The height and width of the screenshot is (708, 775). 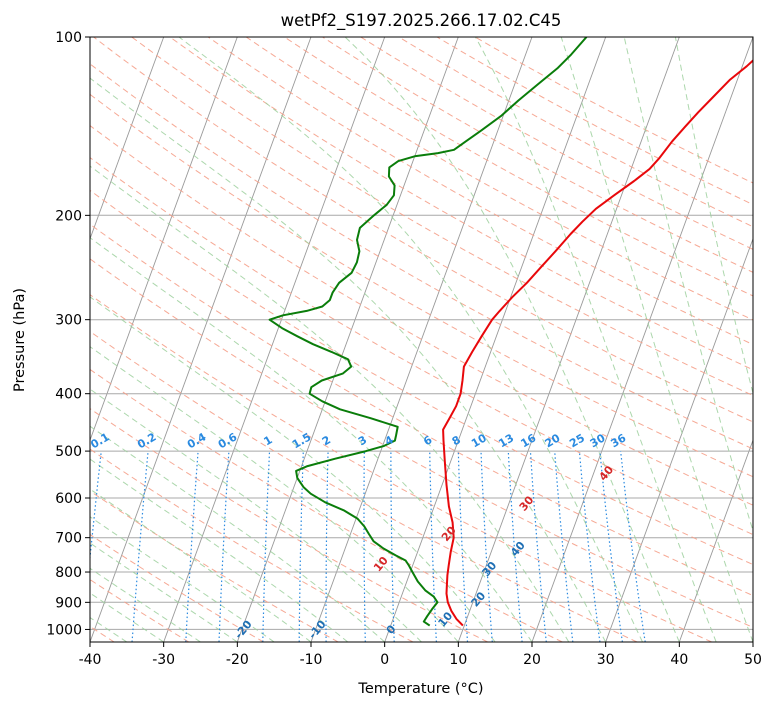 I want to click on y-tick-label: 600, so click(x=68, y=499).